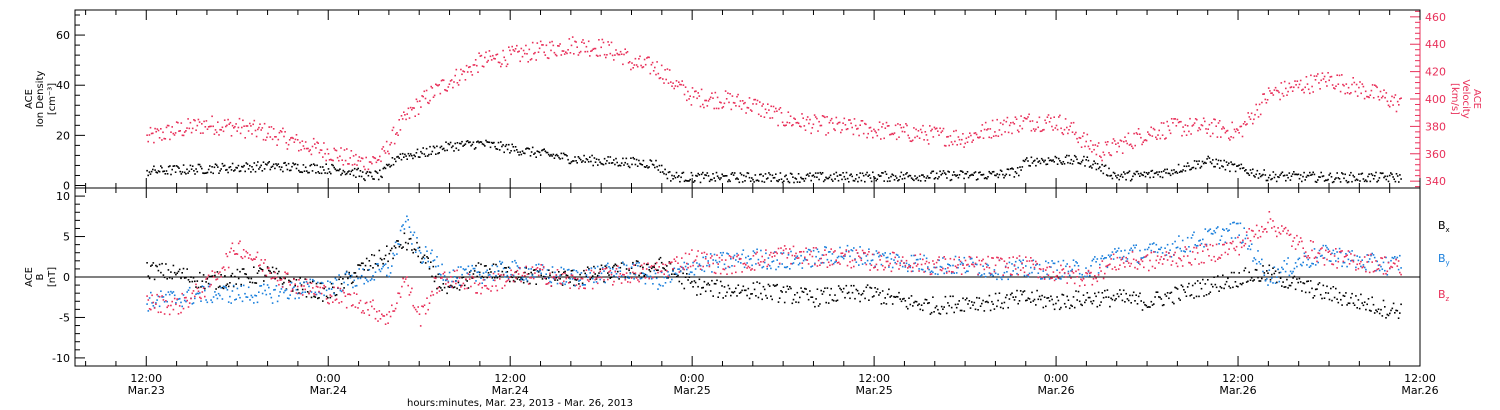  What do you see at coordinates (1435, 72) in the screenshot?
I see `y-right-tick-label: 420` at bounding box center [1435, 72].